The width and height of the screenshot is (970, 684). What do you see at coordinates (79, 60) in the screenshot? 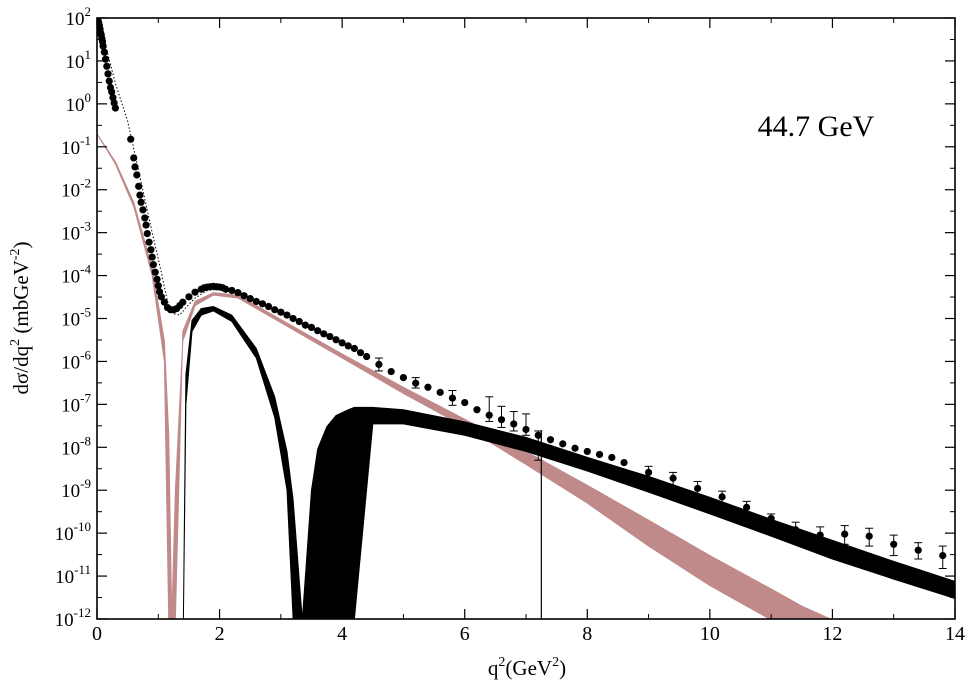
I see `y-tick-label: 10¹` at bounding box center [79, 60].